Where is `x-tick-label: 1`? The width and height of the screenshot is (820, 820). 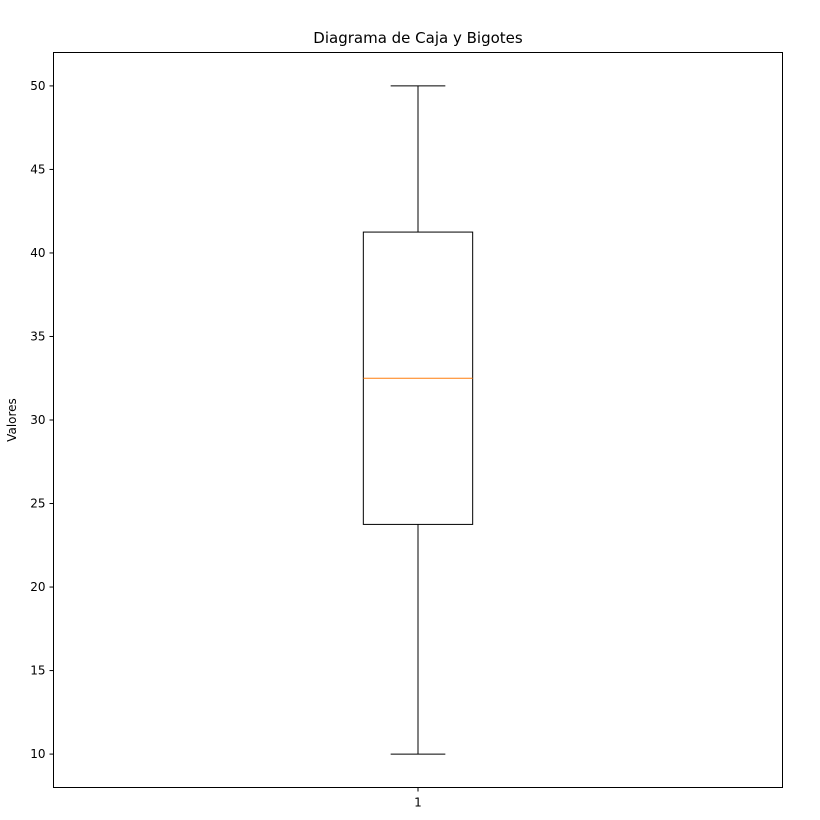 x-tick-label: 1 is located at coordinates (418, 803).